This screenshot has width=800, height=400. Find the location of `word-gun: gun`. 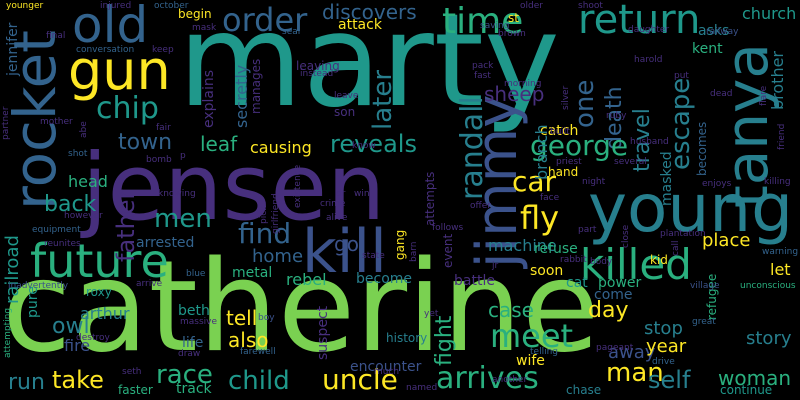

word-gun: gun is located at coordinates (119, 70).